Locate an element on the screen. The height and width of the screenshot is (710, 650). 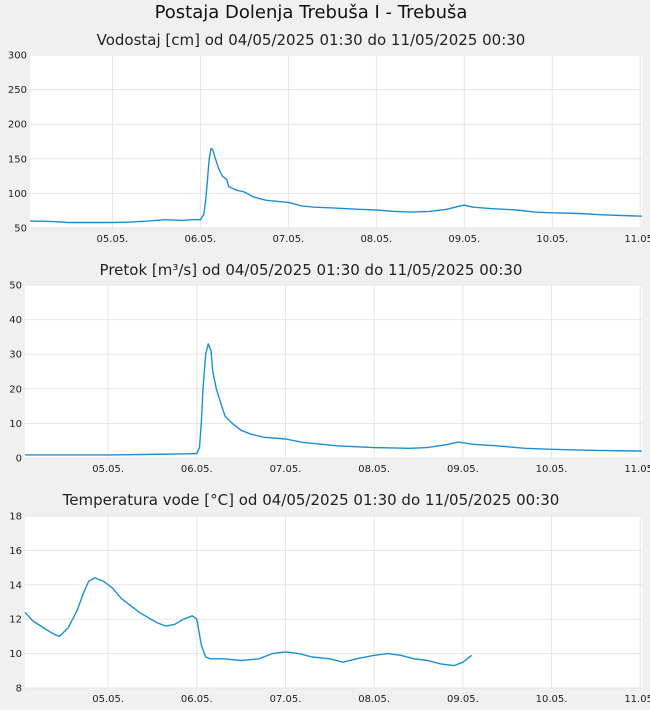
y-tick-label: 40 is located at coordinates (15, 320).